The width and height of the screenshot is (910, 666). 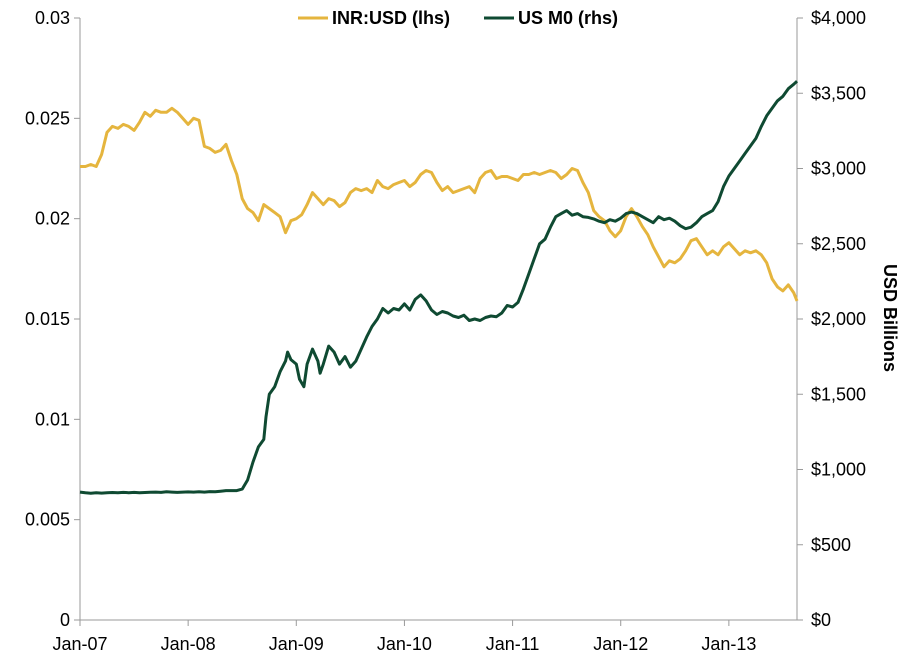 I want to click on right-tick-label: $1,500, so click(x=838, y=394).